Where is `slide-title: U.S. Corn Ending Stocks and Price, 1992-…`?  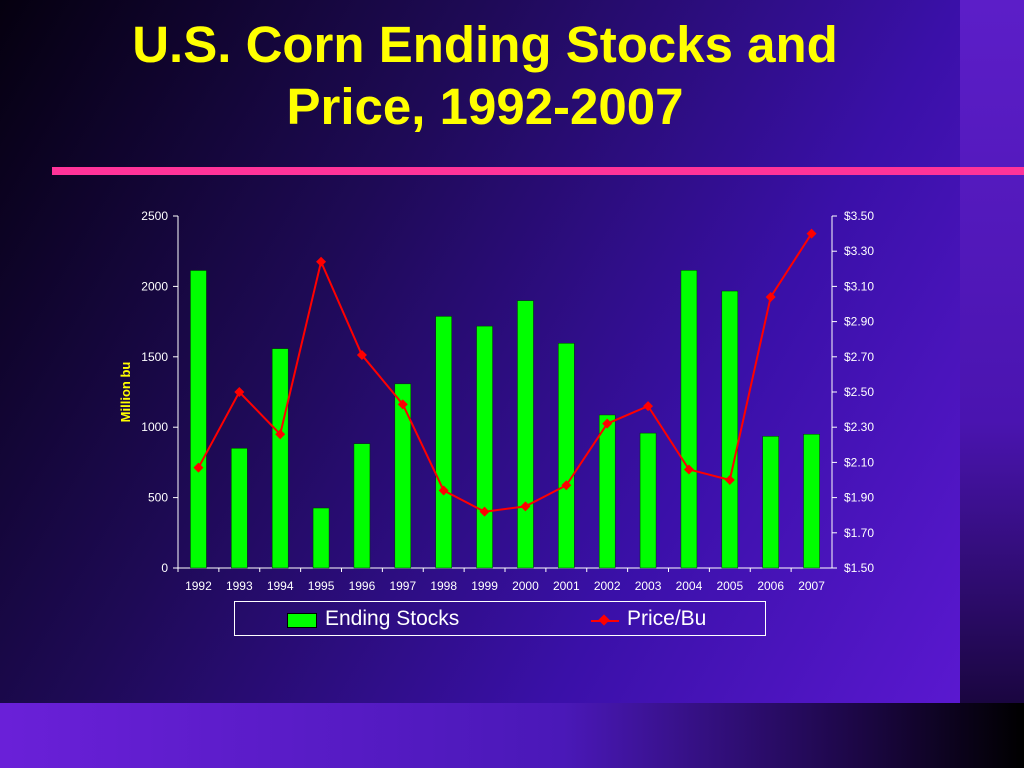 slide-title: U.S. Corn Ending Stocks and Price, 1992-… is located at coordinates (485, 76).